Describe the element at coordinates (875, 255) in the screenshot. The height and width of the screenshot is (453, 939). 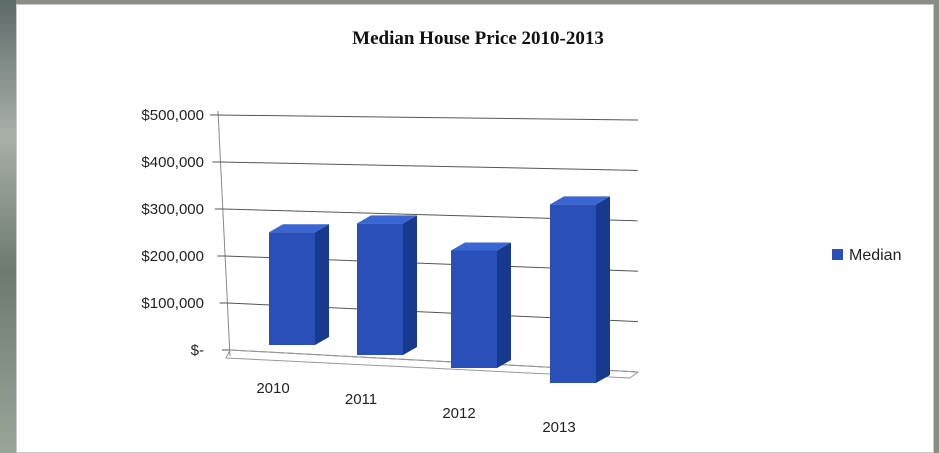
I see `legend-label-median: Median` at that location.